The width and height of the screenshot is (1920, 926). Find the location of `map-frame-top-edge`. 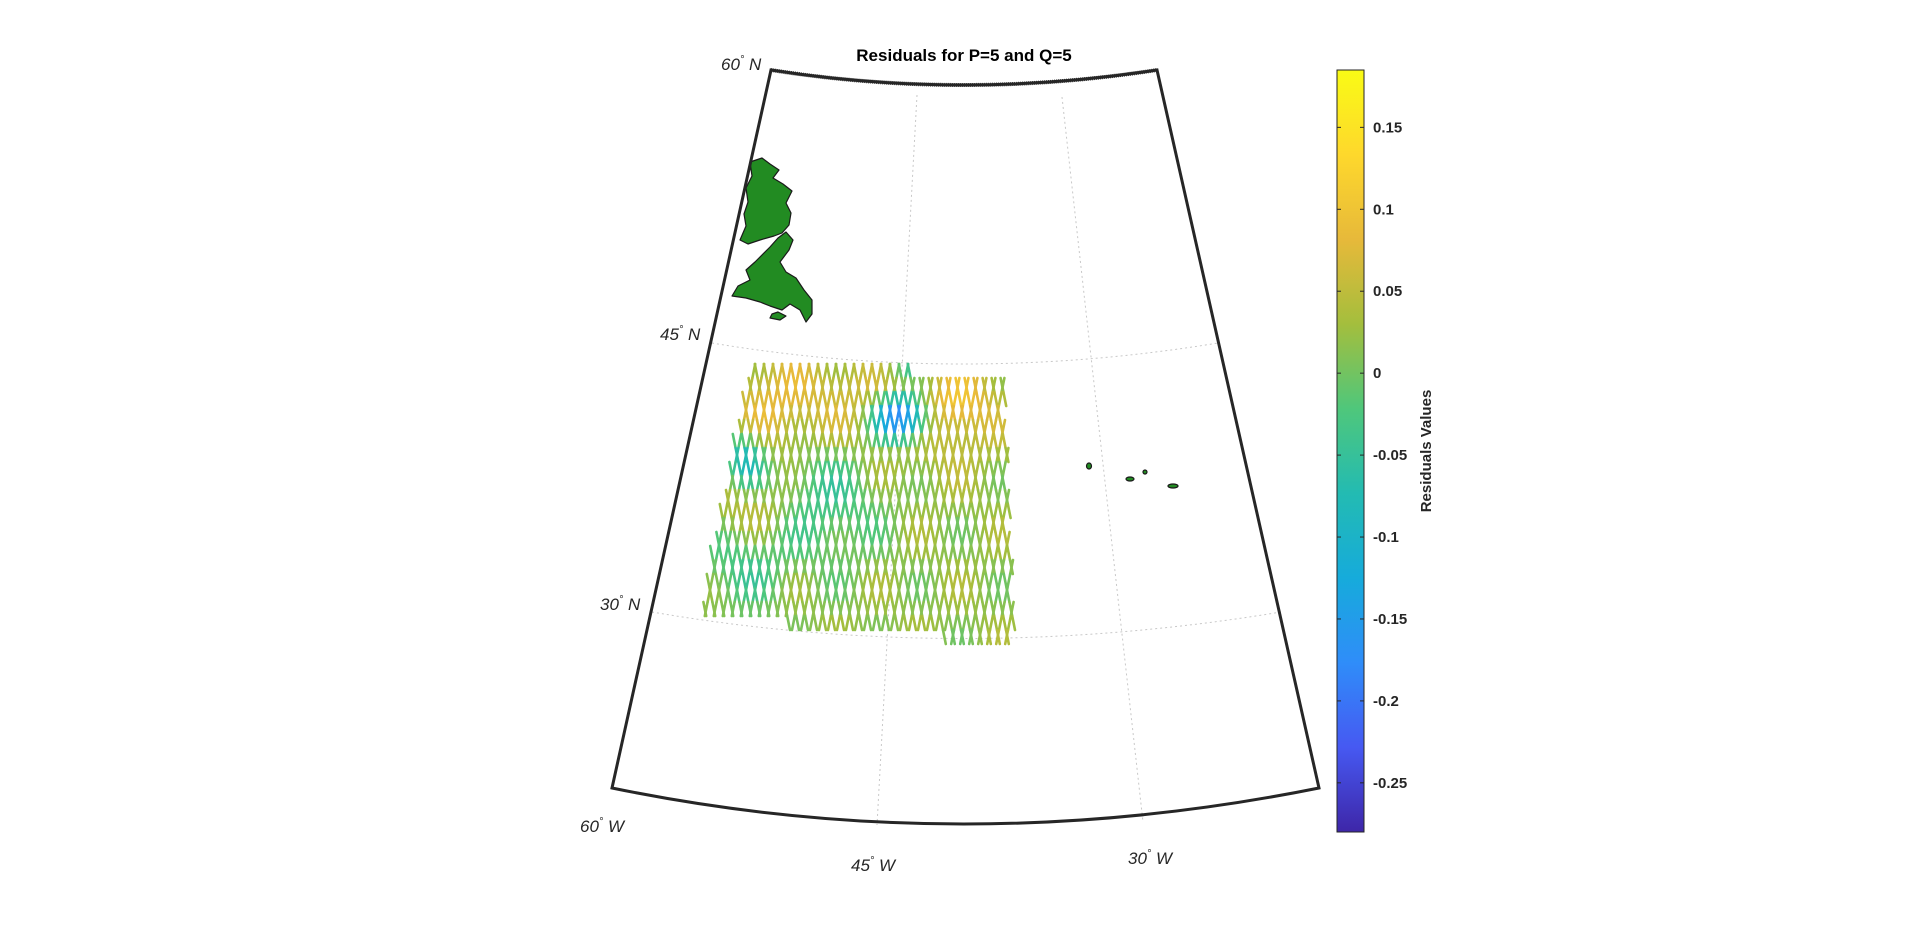

map-frame-top-edge is located at coordinates (964, 77).